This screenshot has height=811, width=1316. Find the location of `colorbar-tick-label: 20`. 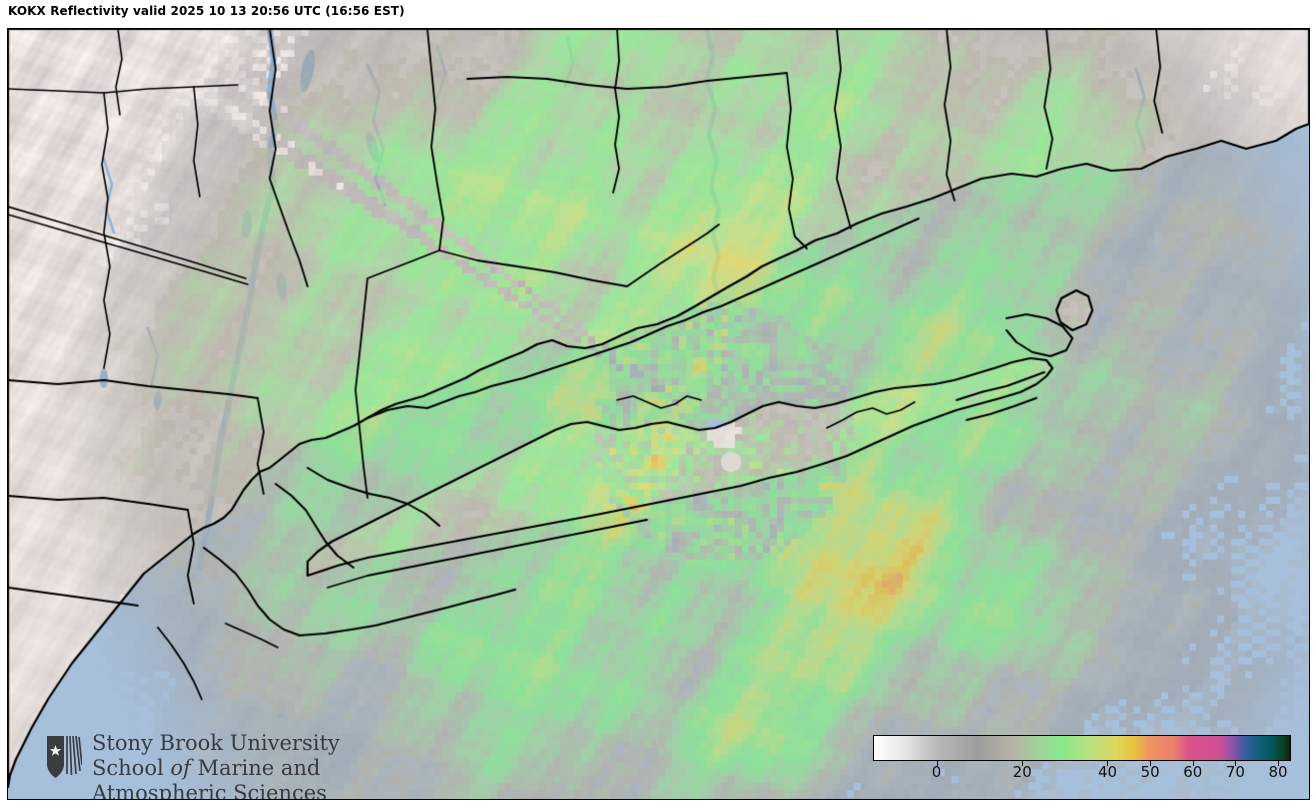

colorbar-tick-label: 20 is located at coordinates (1022, 772).